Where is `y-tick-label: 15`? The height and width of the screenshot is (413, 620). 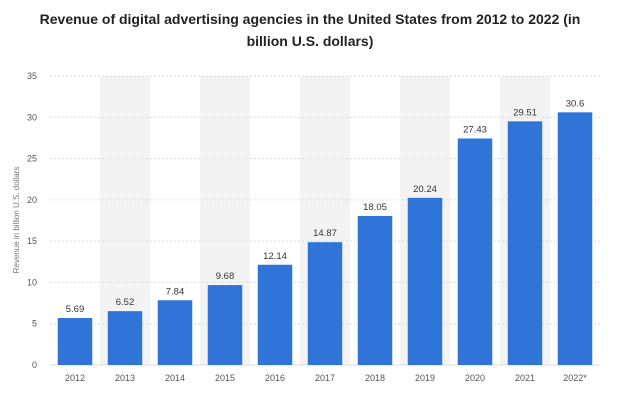 y-tick-label: 15 is located at coordinates (32, 241).